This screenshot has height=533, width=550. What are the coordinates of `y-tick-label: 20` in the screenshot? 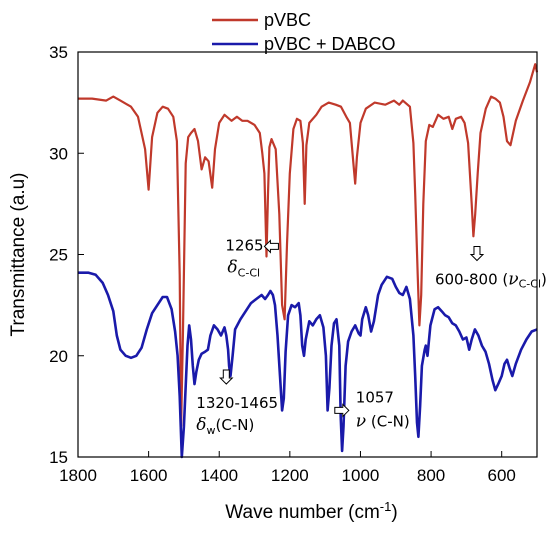 It's located at (58, 356).